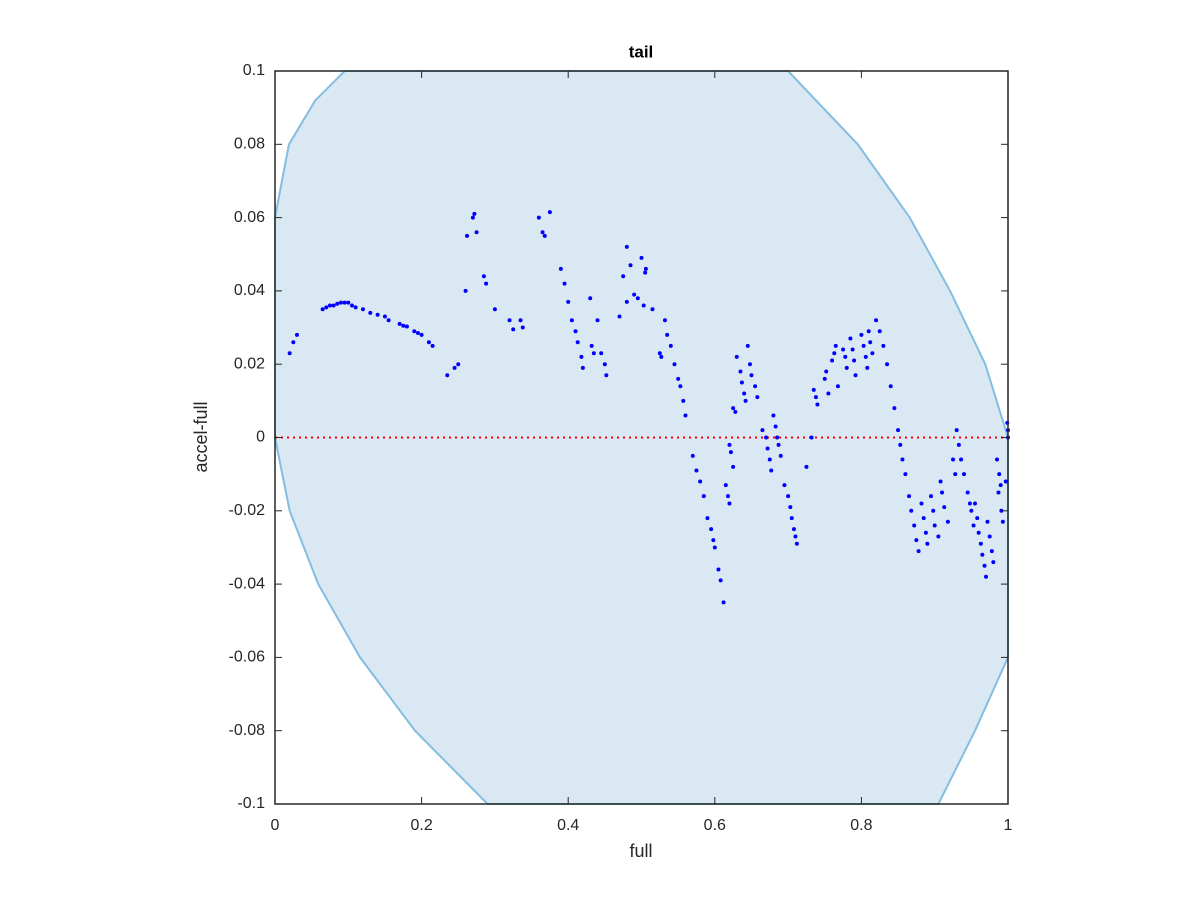  Describe the element at coordinates (249, 217) in the screenshot. I see `y-tick-label: 0.06` at that location.